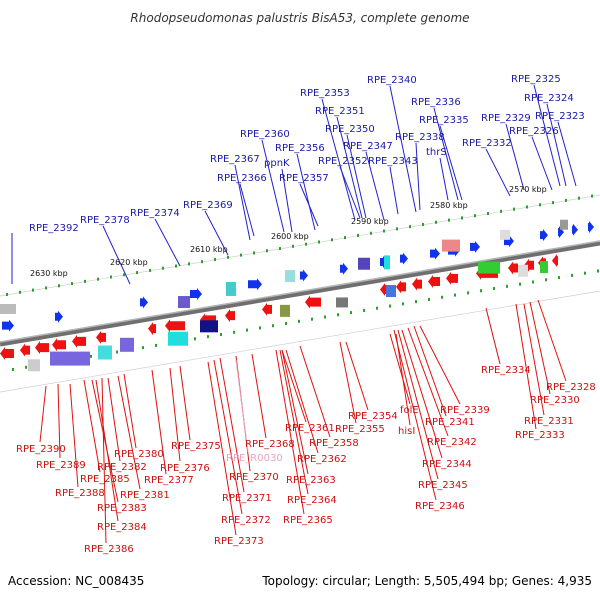 The width and height of the screenshot is (600, 600). What do you see at coordinates (506, 118) in the screenshot?
I see `gene-label: RPE_2329` at bounding box center [506, 118].